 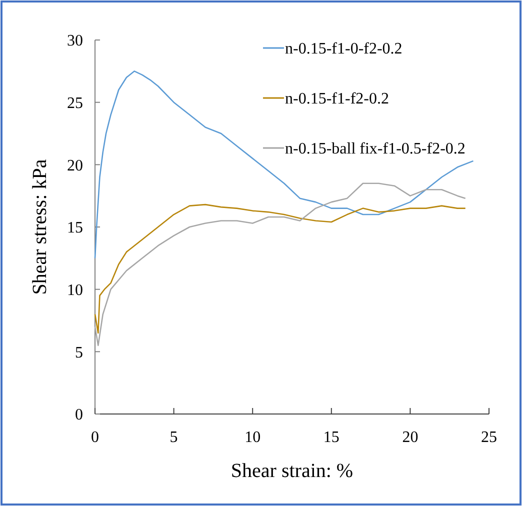 What do you see at coordinates (375, 149) in the screenshot?
I see `legend-label: n-0.15-ball fix-f1-0.5-f2-0.2` at bounding box center [375, 149].